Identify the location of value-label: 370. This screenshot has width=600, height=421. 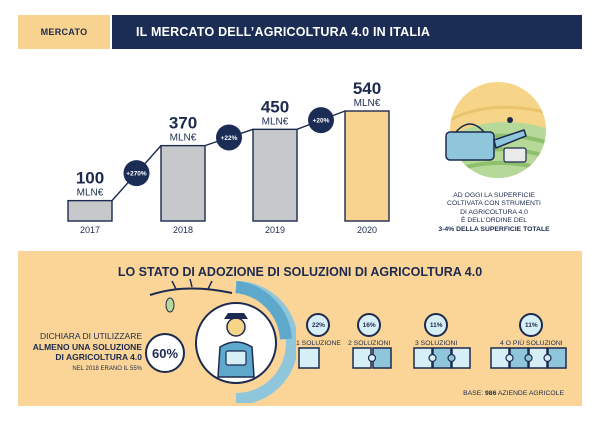
(183, 123).